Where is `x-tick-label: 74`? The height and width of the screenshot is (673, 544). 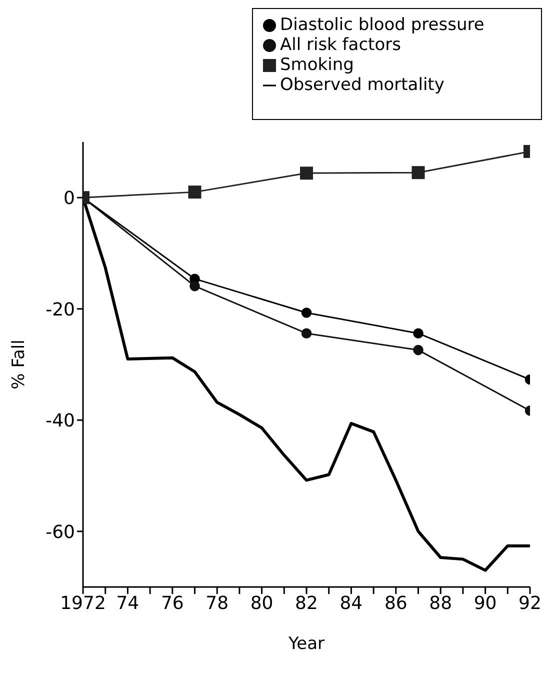
x-tick-label: 74 is located at coordinates (128, 603).